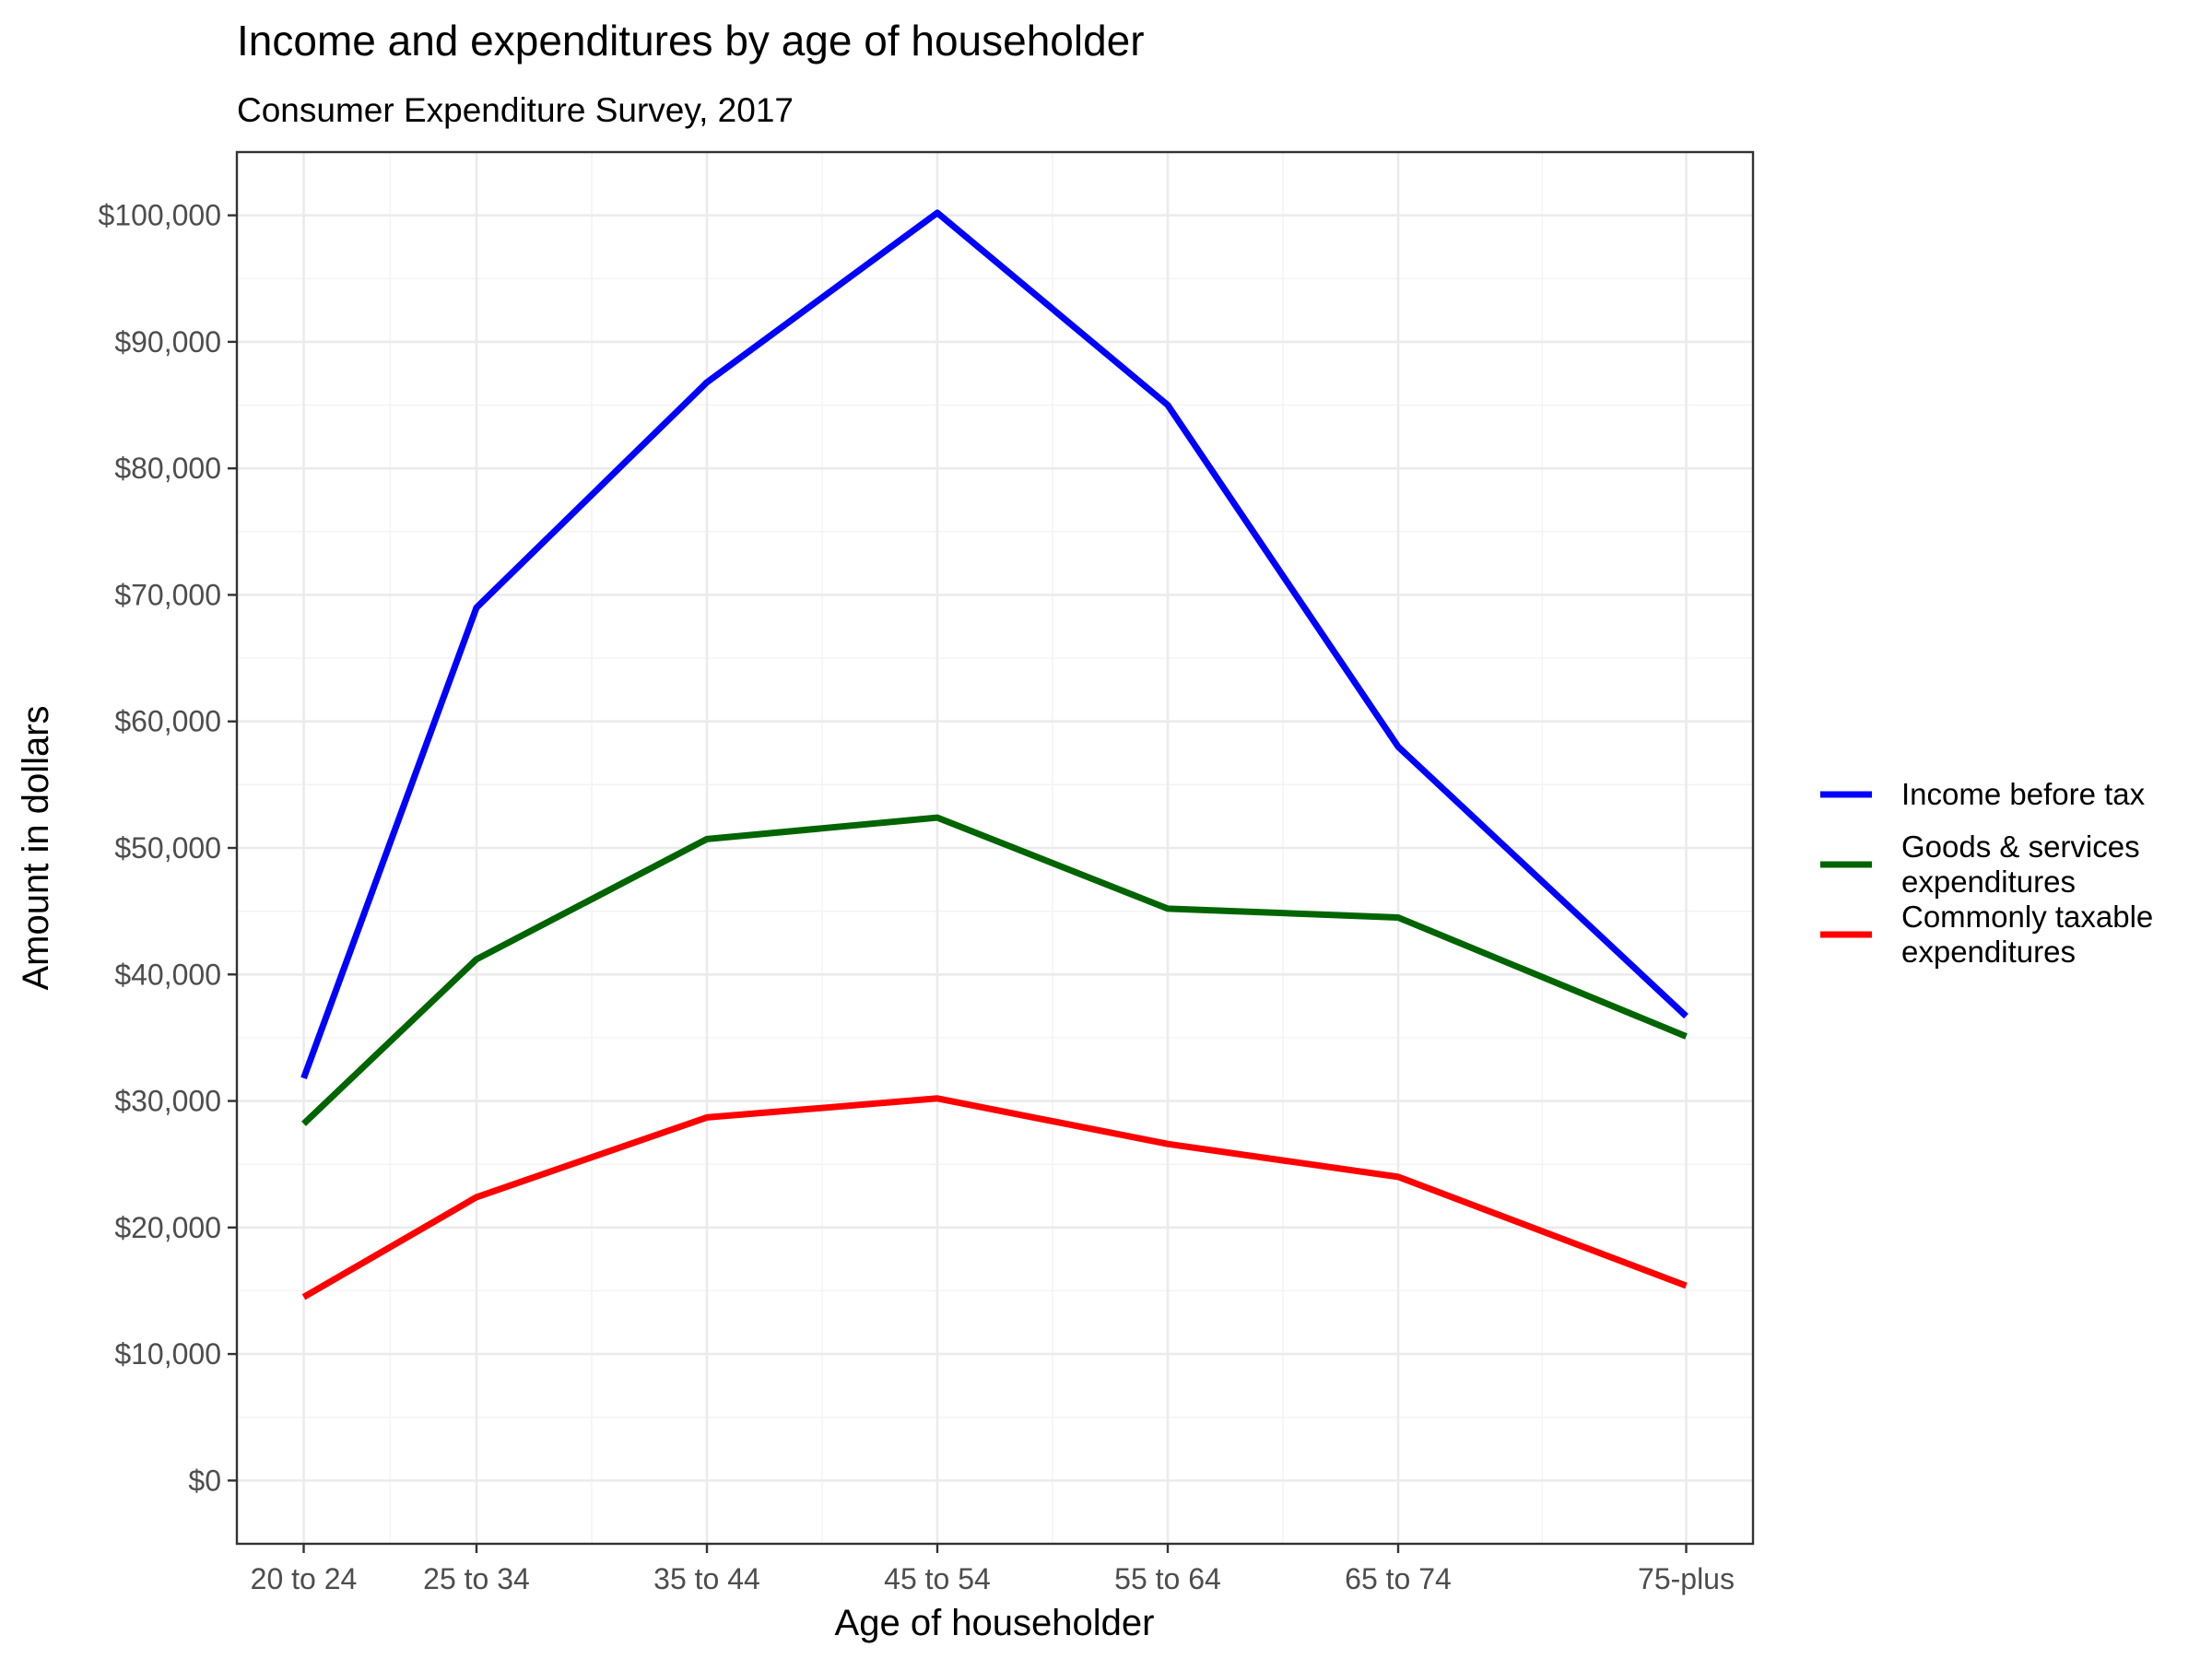  I want to click on x-tick-label: 55 to 64, so click(1167, 1578).